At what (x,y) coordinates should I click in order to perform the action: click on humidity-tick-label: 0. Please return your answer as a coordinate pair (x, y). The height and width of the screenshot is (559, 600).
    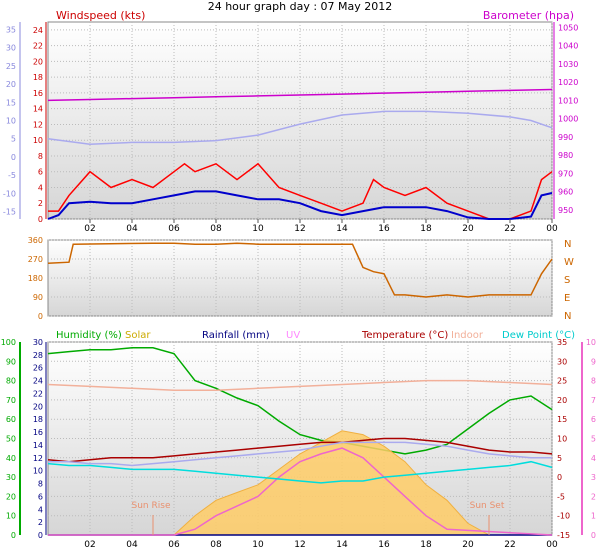
    Looking at the image, I should click on (13, 535).